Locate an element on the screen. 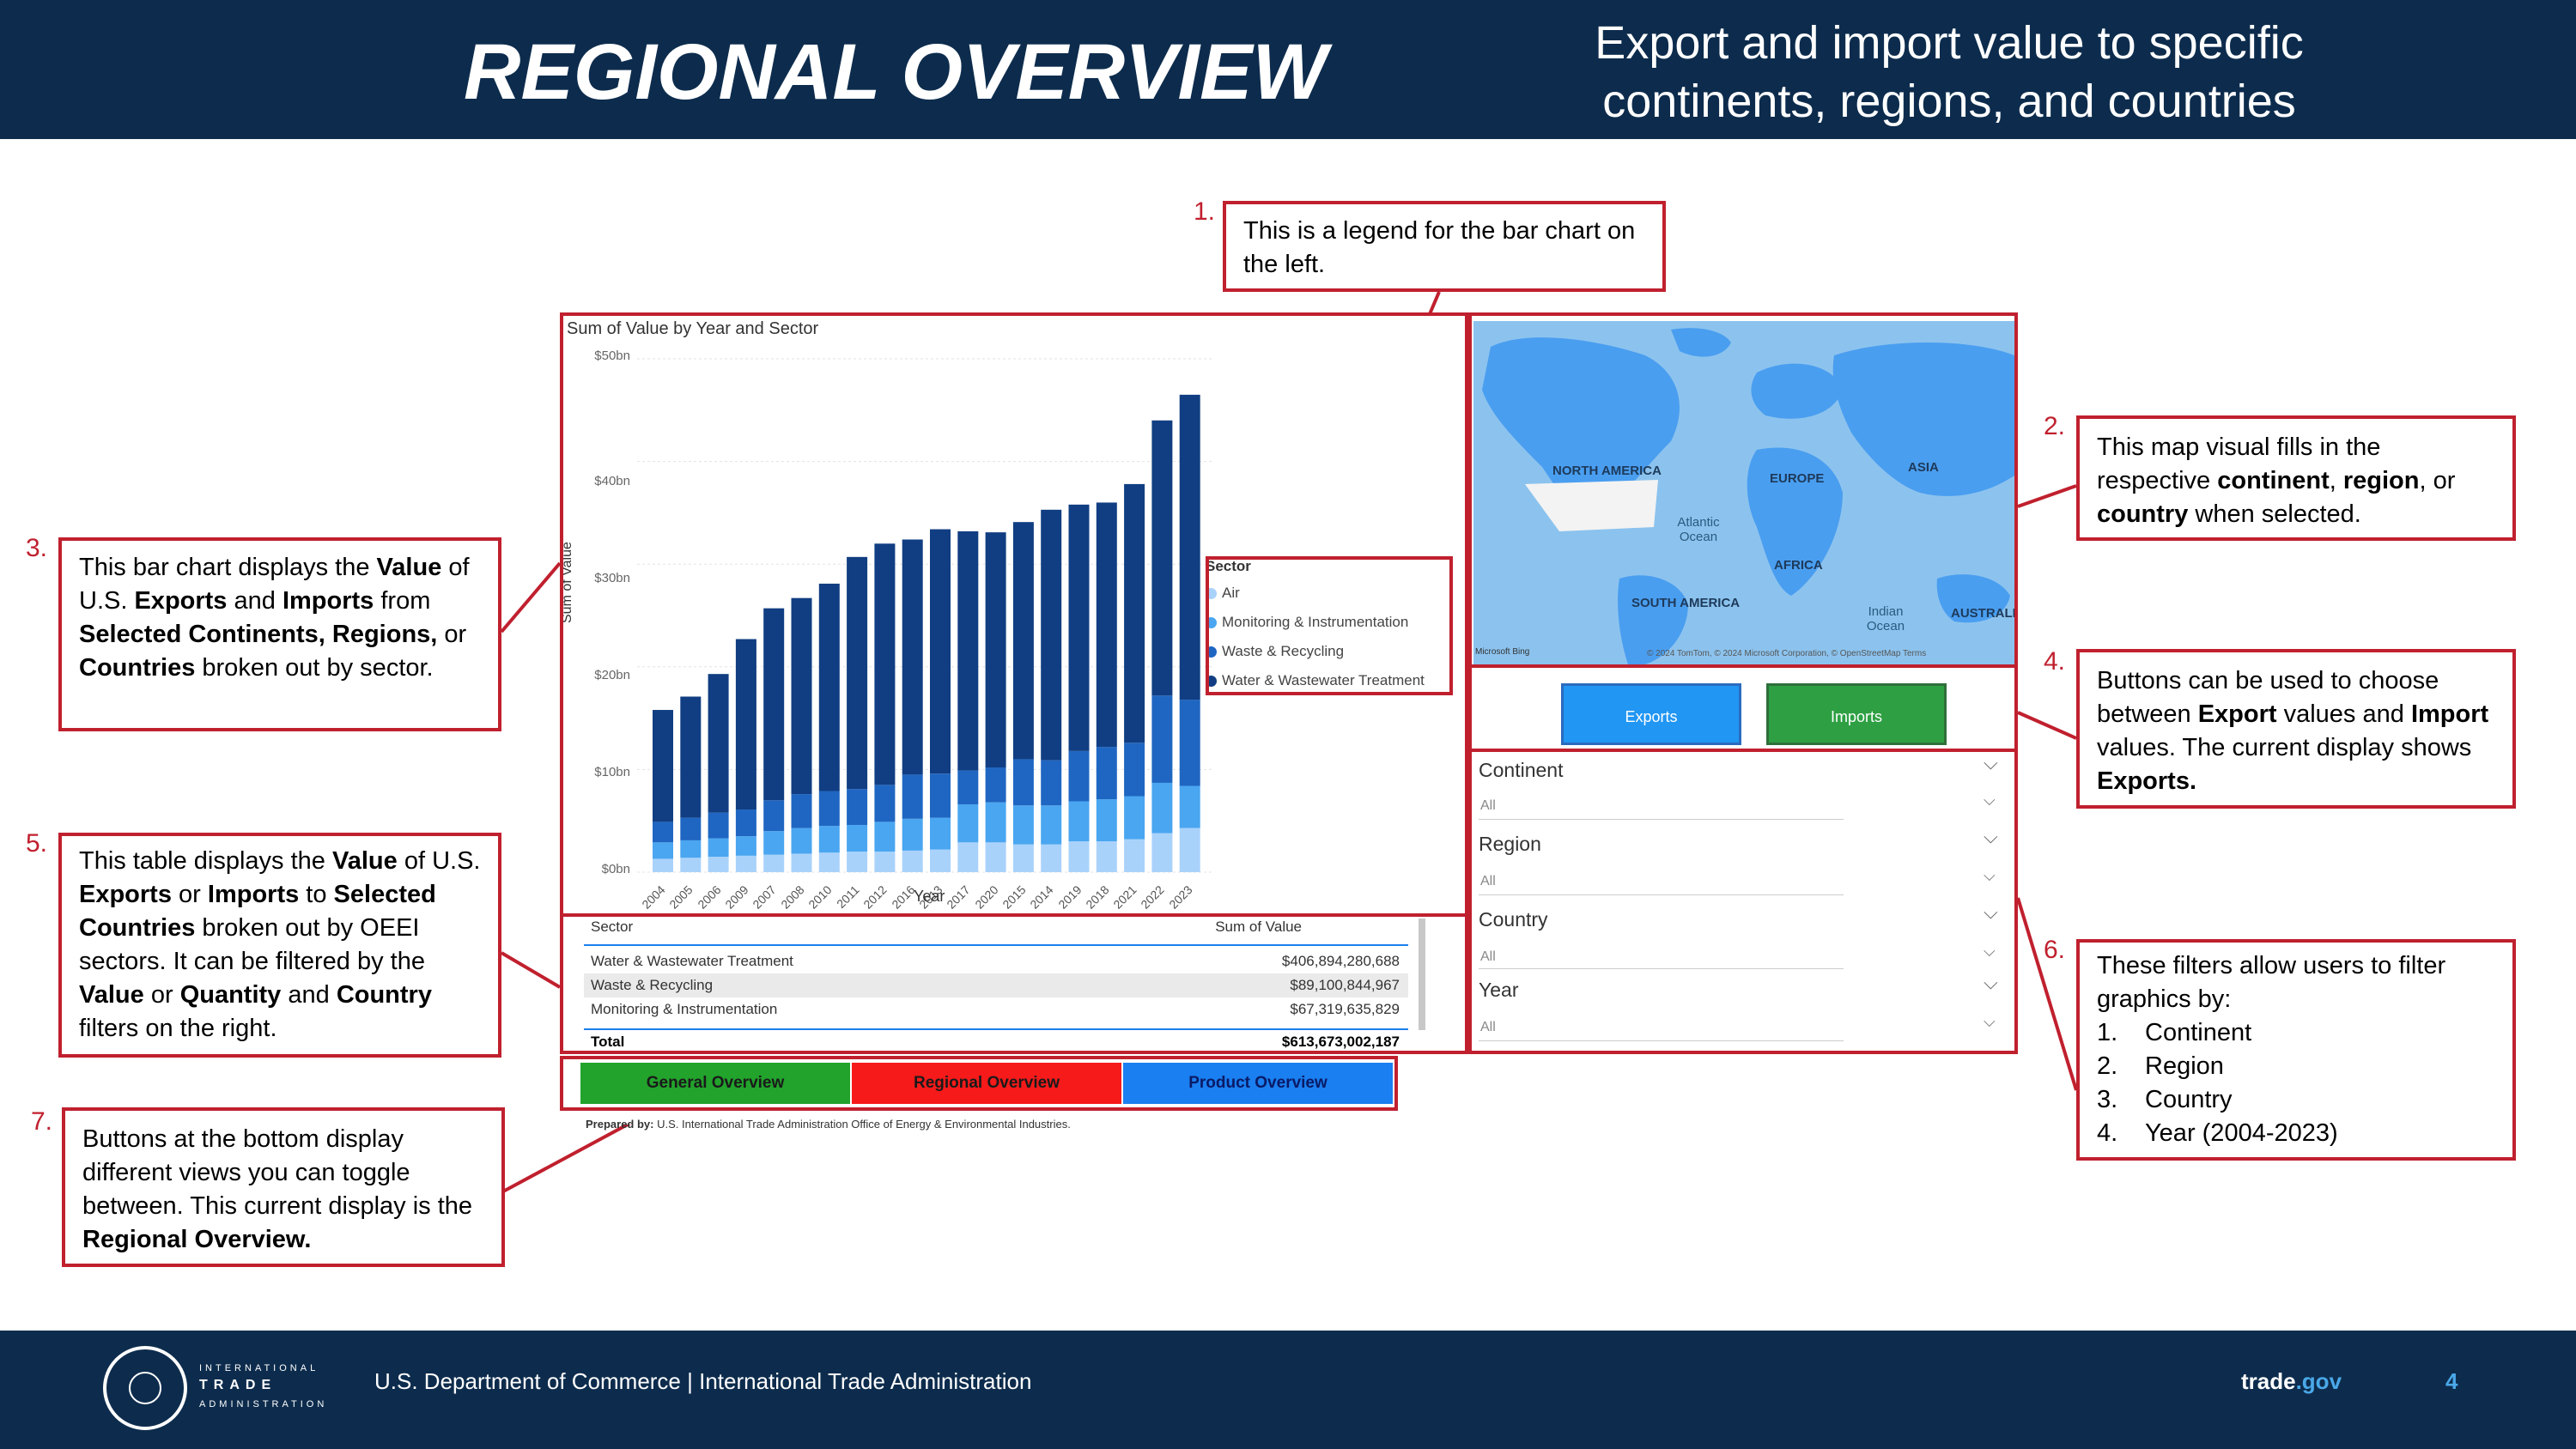  table-scrollbar is located at coordinates (1422, 974).